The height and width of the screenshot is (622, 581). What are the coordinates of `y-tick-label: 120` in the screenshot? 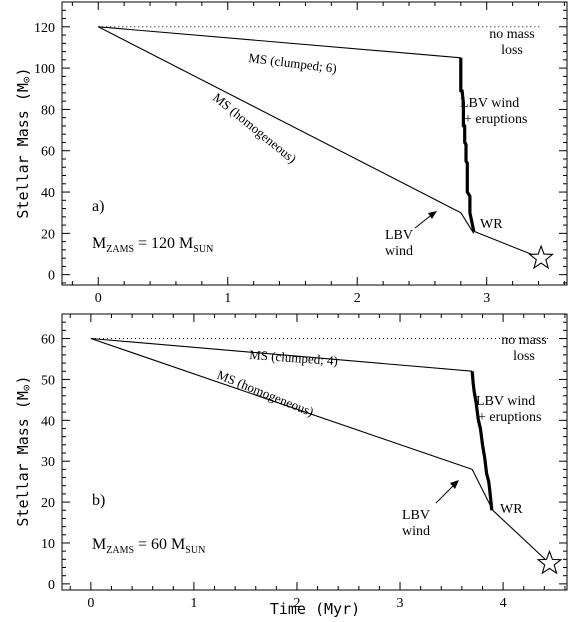 It's located at (44, 28).